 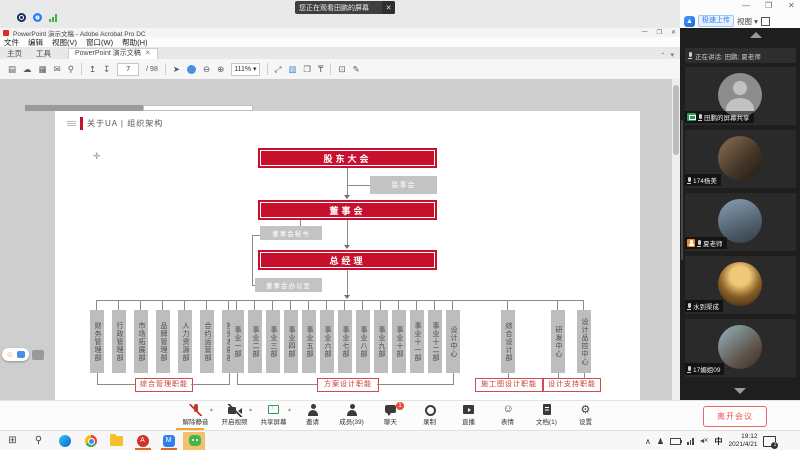 I want to click on reaction-smiley-icon: ☺, so click(x=10, y=354).